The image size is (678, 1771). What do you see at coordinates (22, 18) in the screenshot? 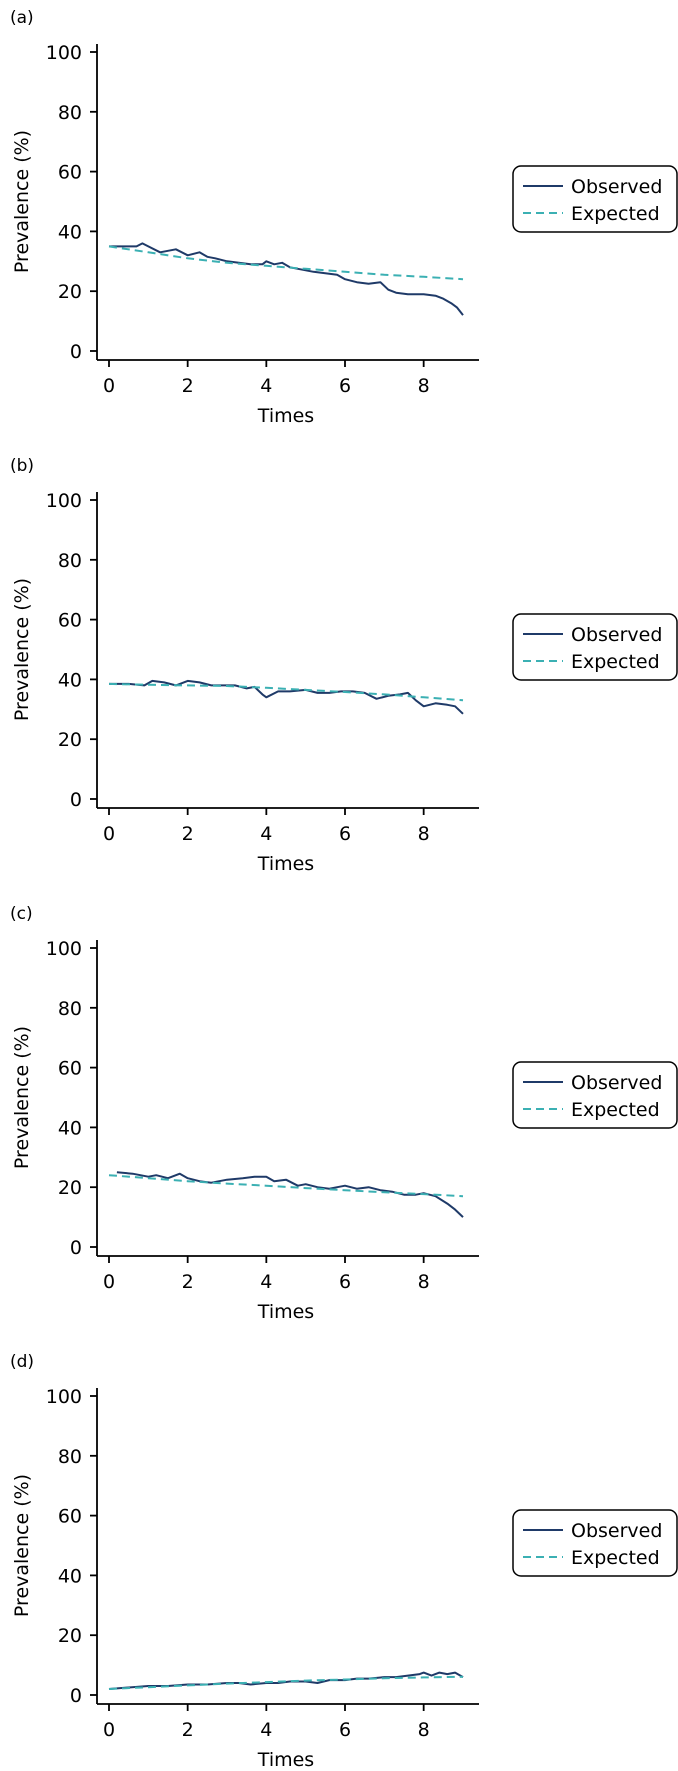
I see `panel-label: (a)` at bounding box center [22, 18].